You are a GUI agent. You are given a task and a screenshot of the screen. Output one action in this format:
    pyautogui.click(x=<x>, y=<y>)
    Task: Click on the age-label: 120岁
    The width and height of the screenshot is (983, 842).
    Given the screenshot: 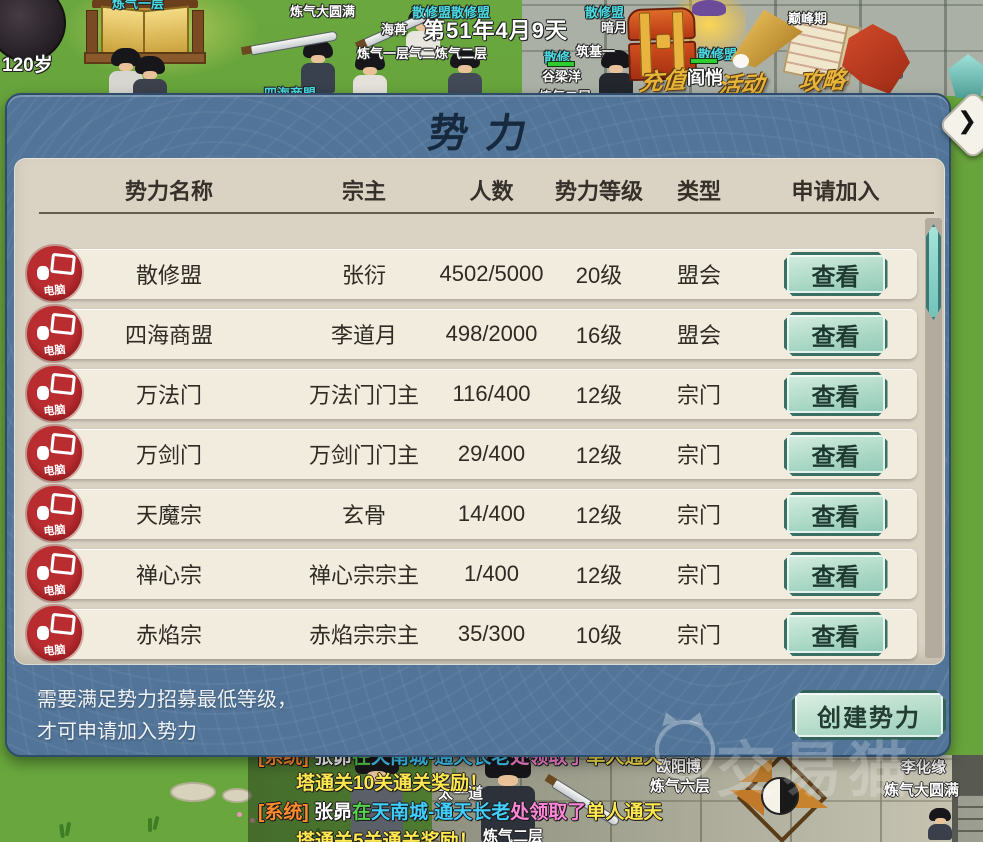 What is the action you would take?
    pyautogui.click(x=27, y=65)
    